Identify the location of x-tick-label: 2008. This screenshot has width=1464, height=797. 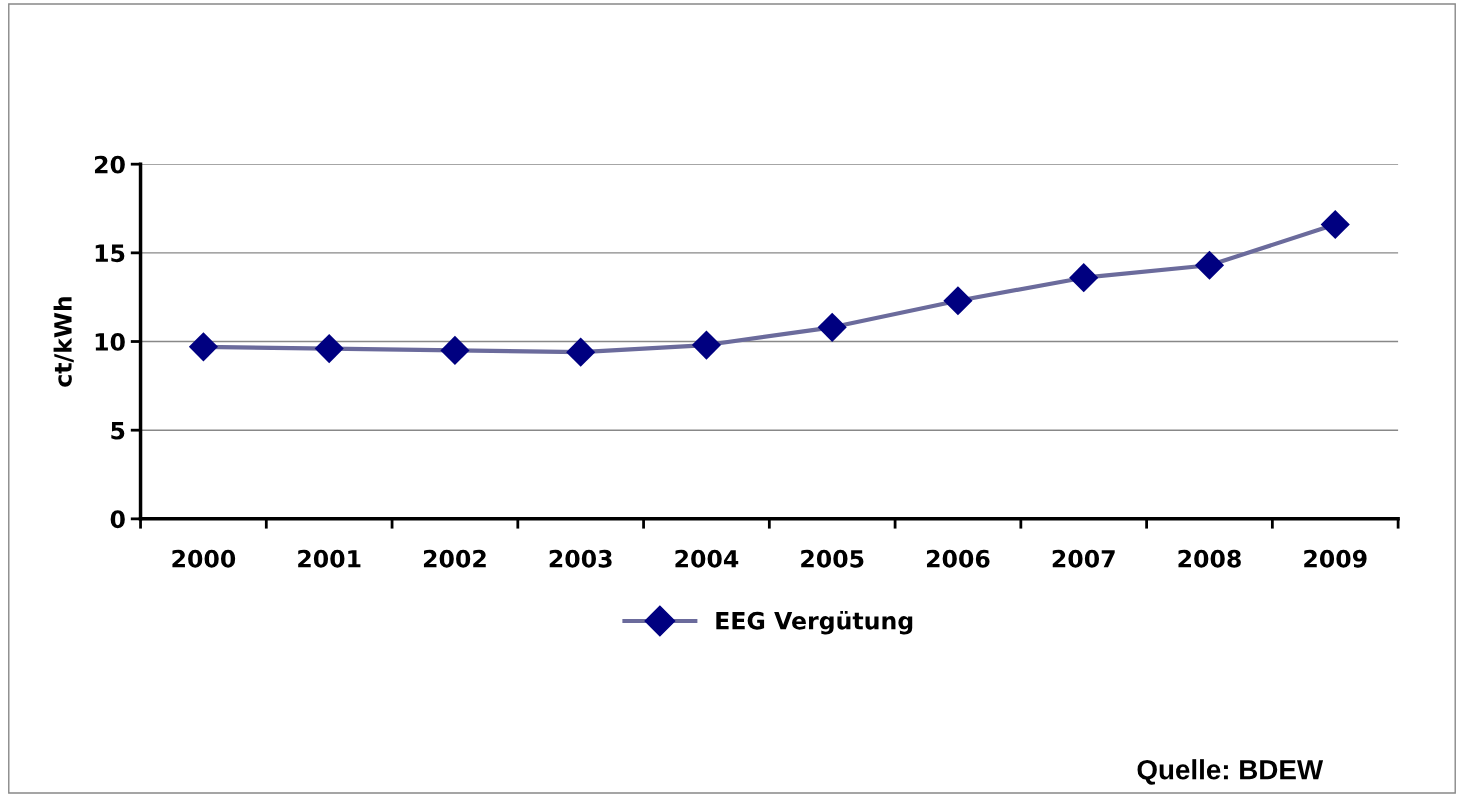
(1209, 558).